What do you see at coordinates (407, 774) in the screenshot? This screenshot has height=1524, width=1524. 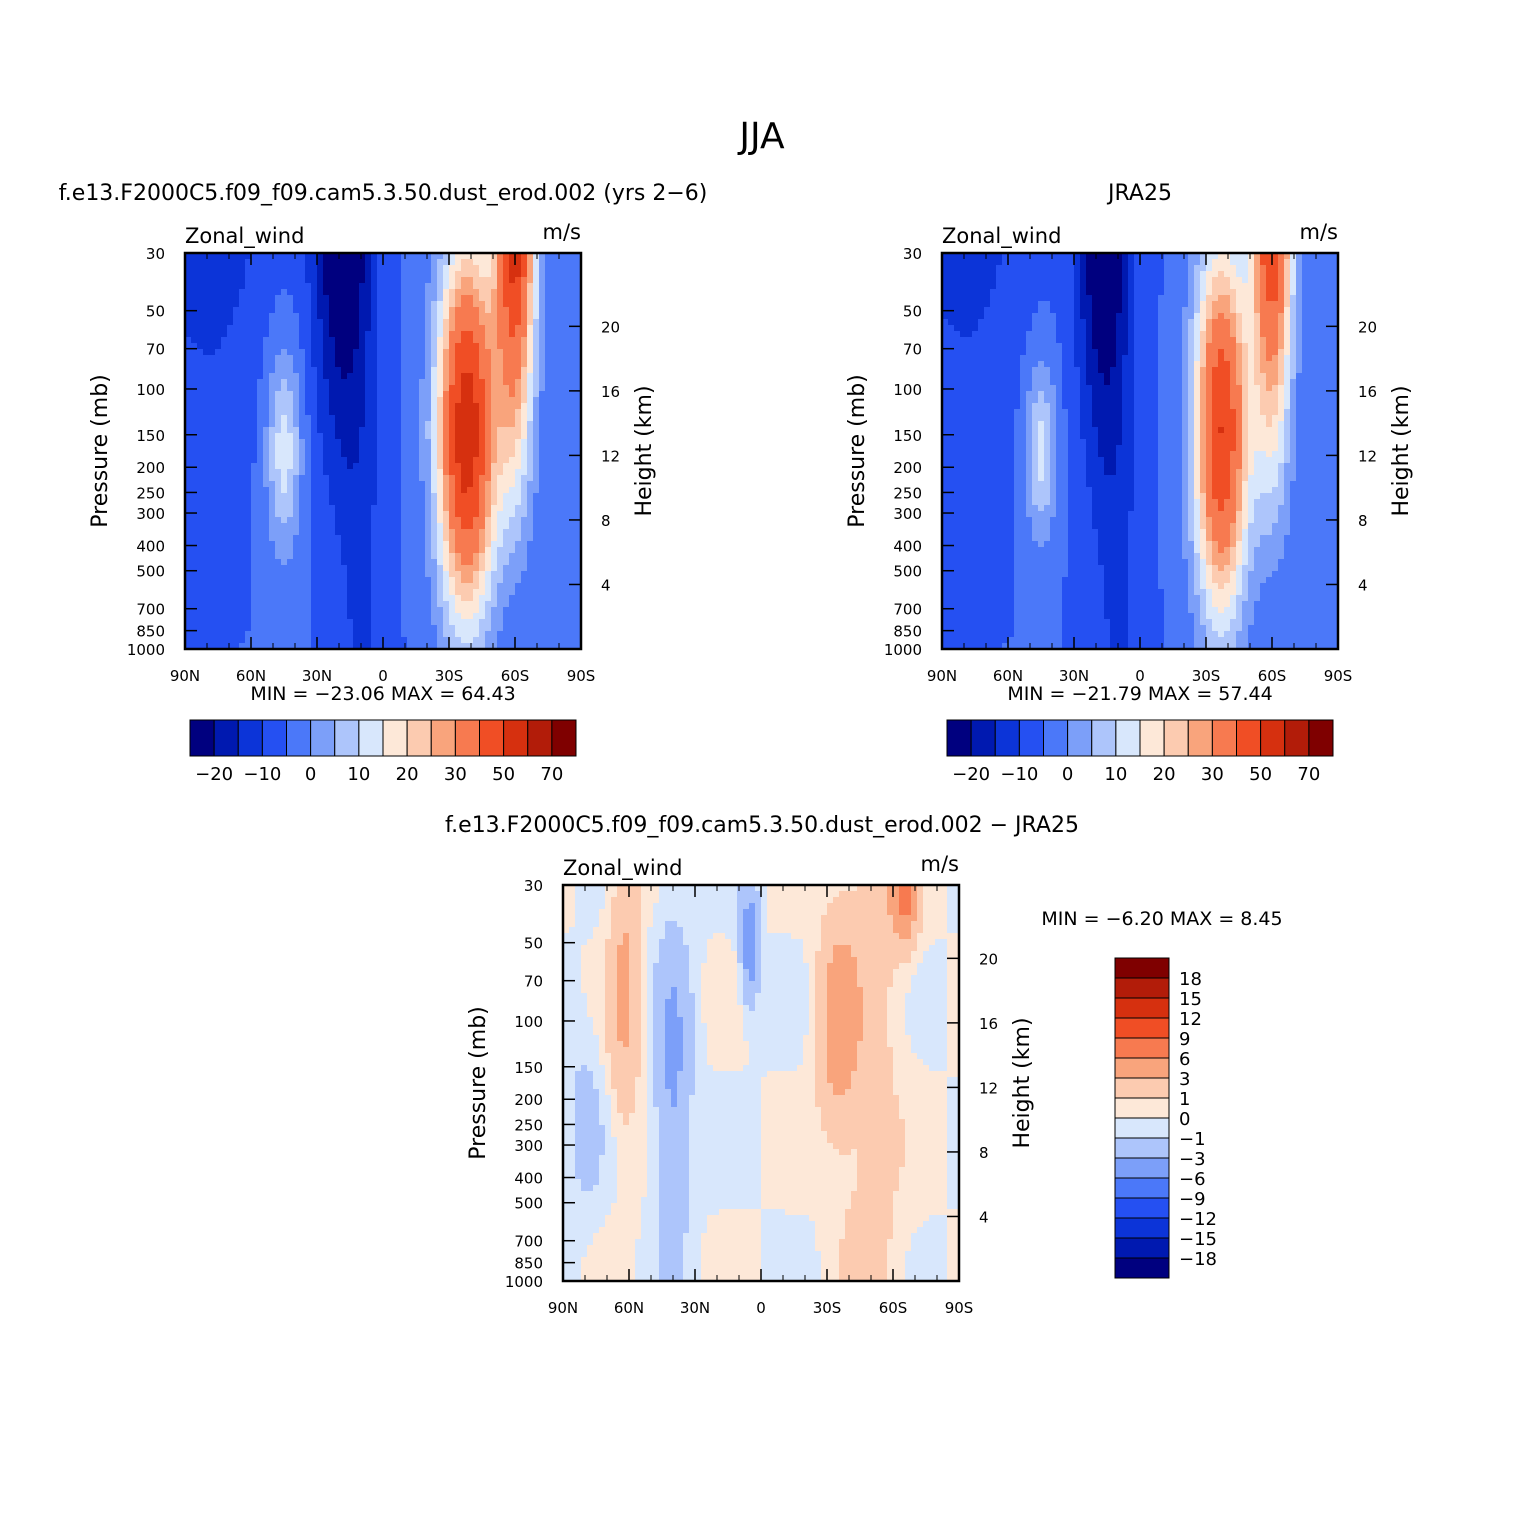 I see `colorbar-label: 20` at bounding box center [407, 774].